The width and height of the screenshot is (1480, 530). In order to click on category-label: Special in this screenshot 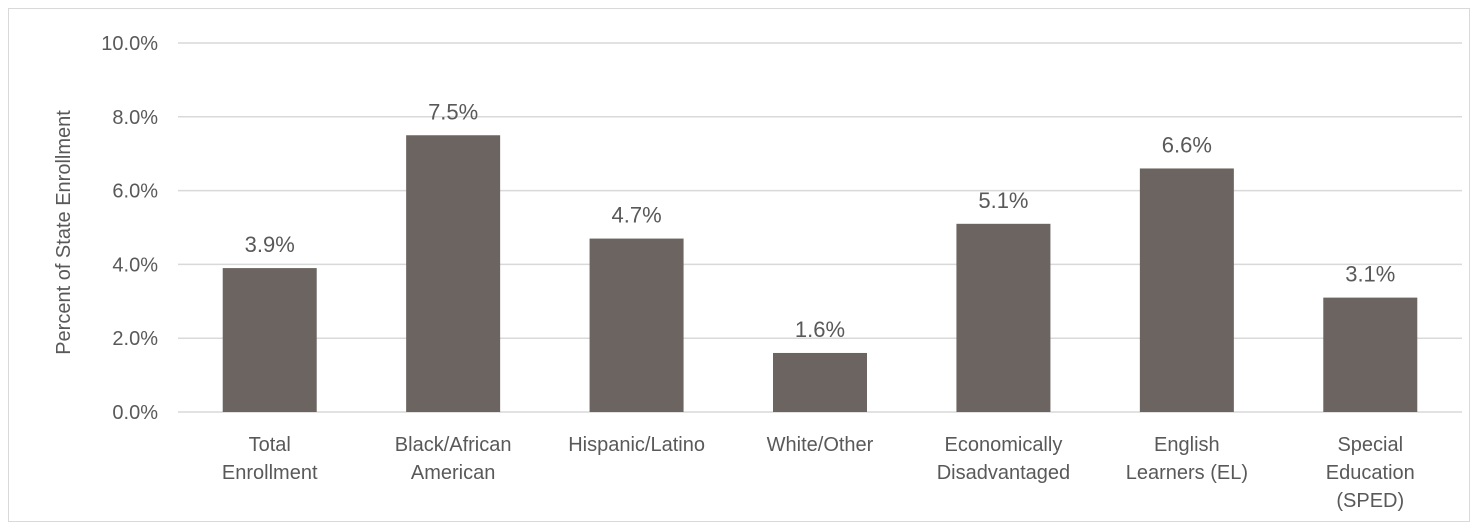, I will do `click(1370, 445)`.